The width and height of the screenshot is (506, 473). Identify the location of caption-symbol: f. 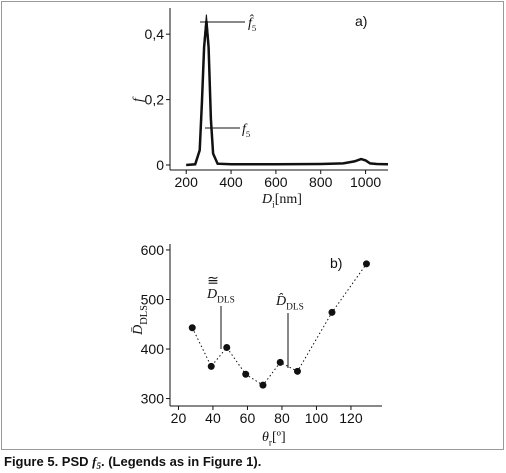
(95, 461).